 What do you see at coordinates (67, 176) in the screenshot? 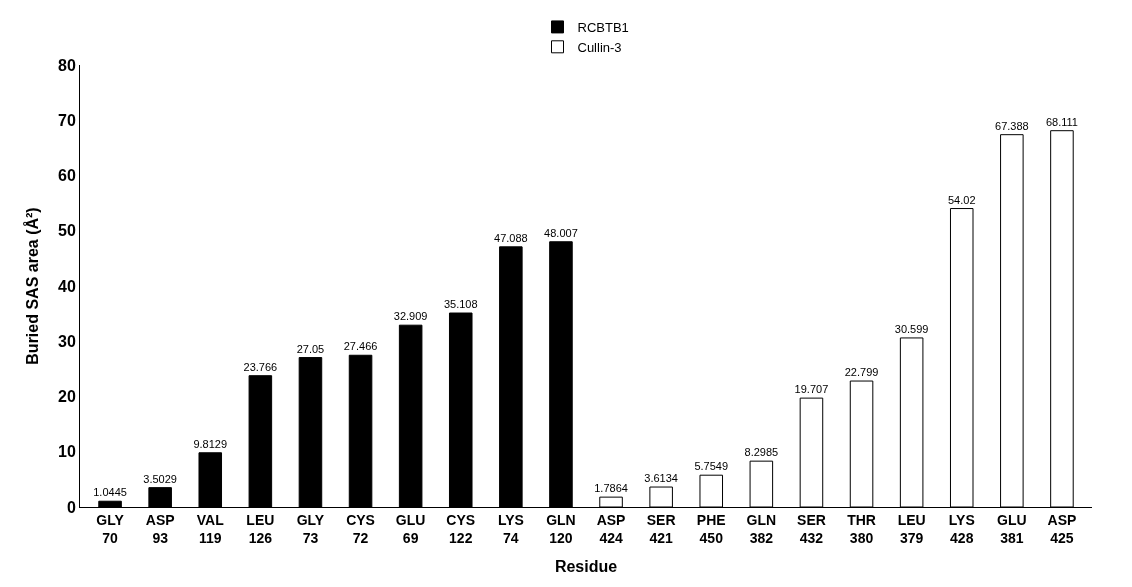
I see `y-tick-label: 60` at bounding box center [67, 176].